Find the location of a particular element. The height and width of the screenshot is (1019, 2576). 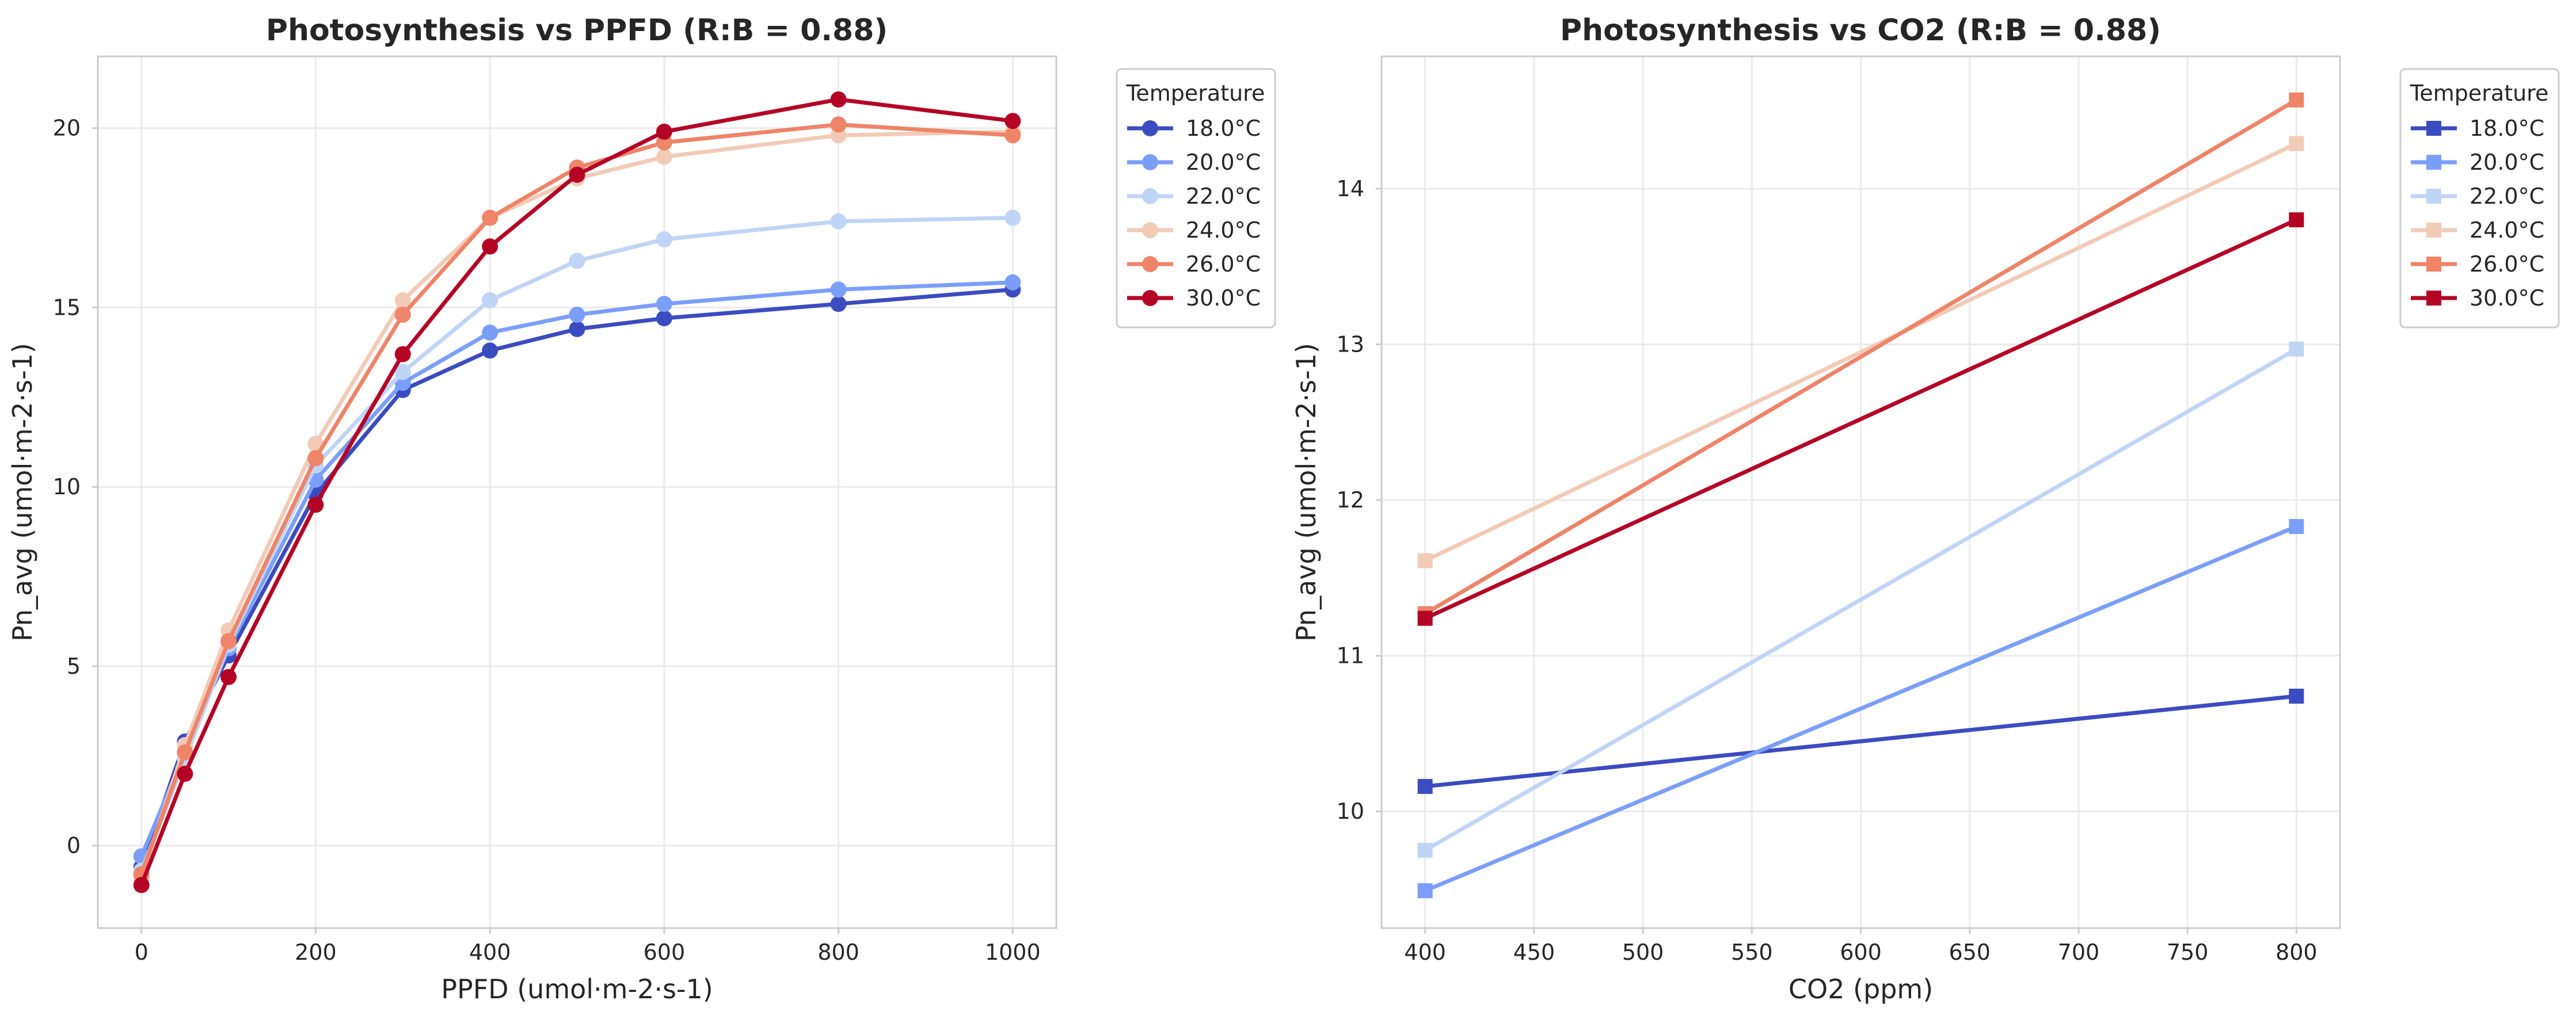

series-18.0°C is located at coordinates (1861, 741).